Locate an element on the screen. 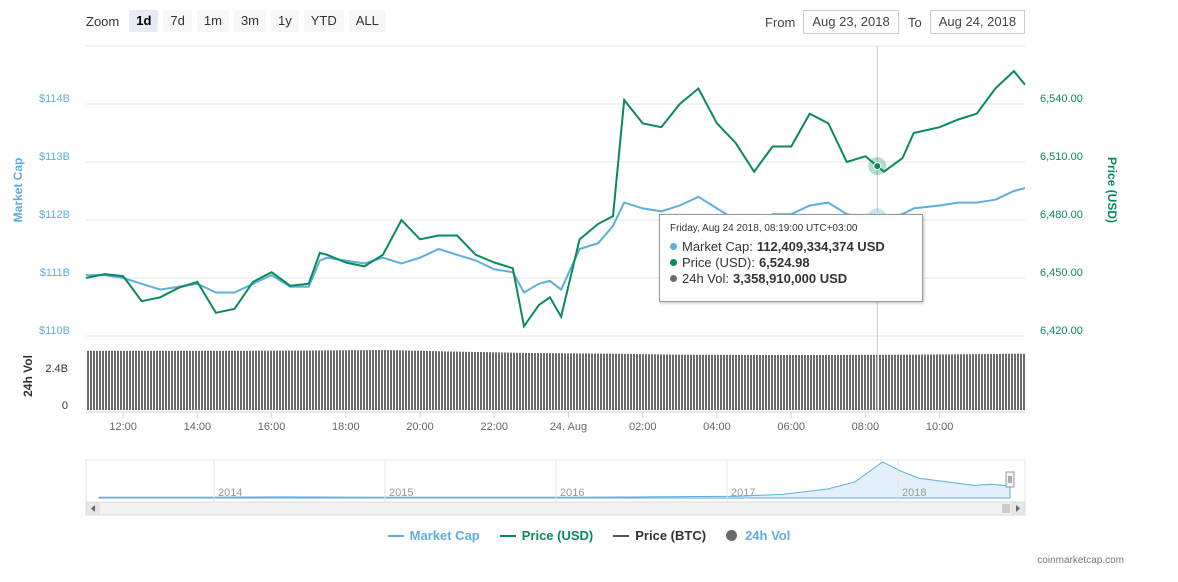  legend-price-btc: Price (BTC) is located at coordinates (659, 535).